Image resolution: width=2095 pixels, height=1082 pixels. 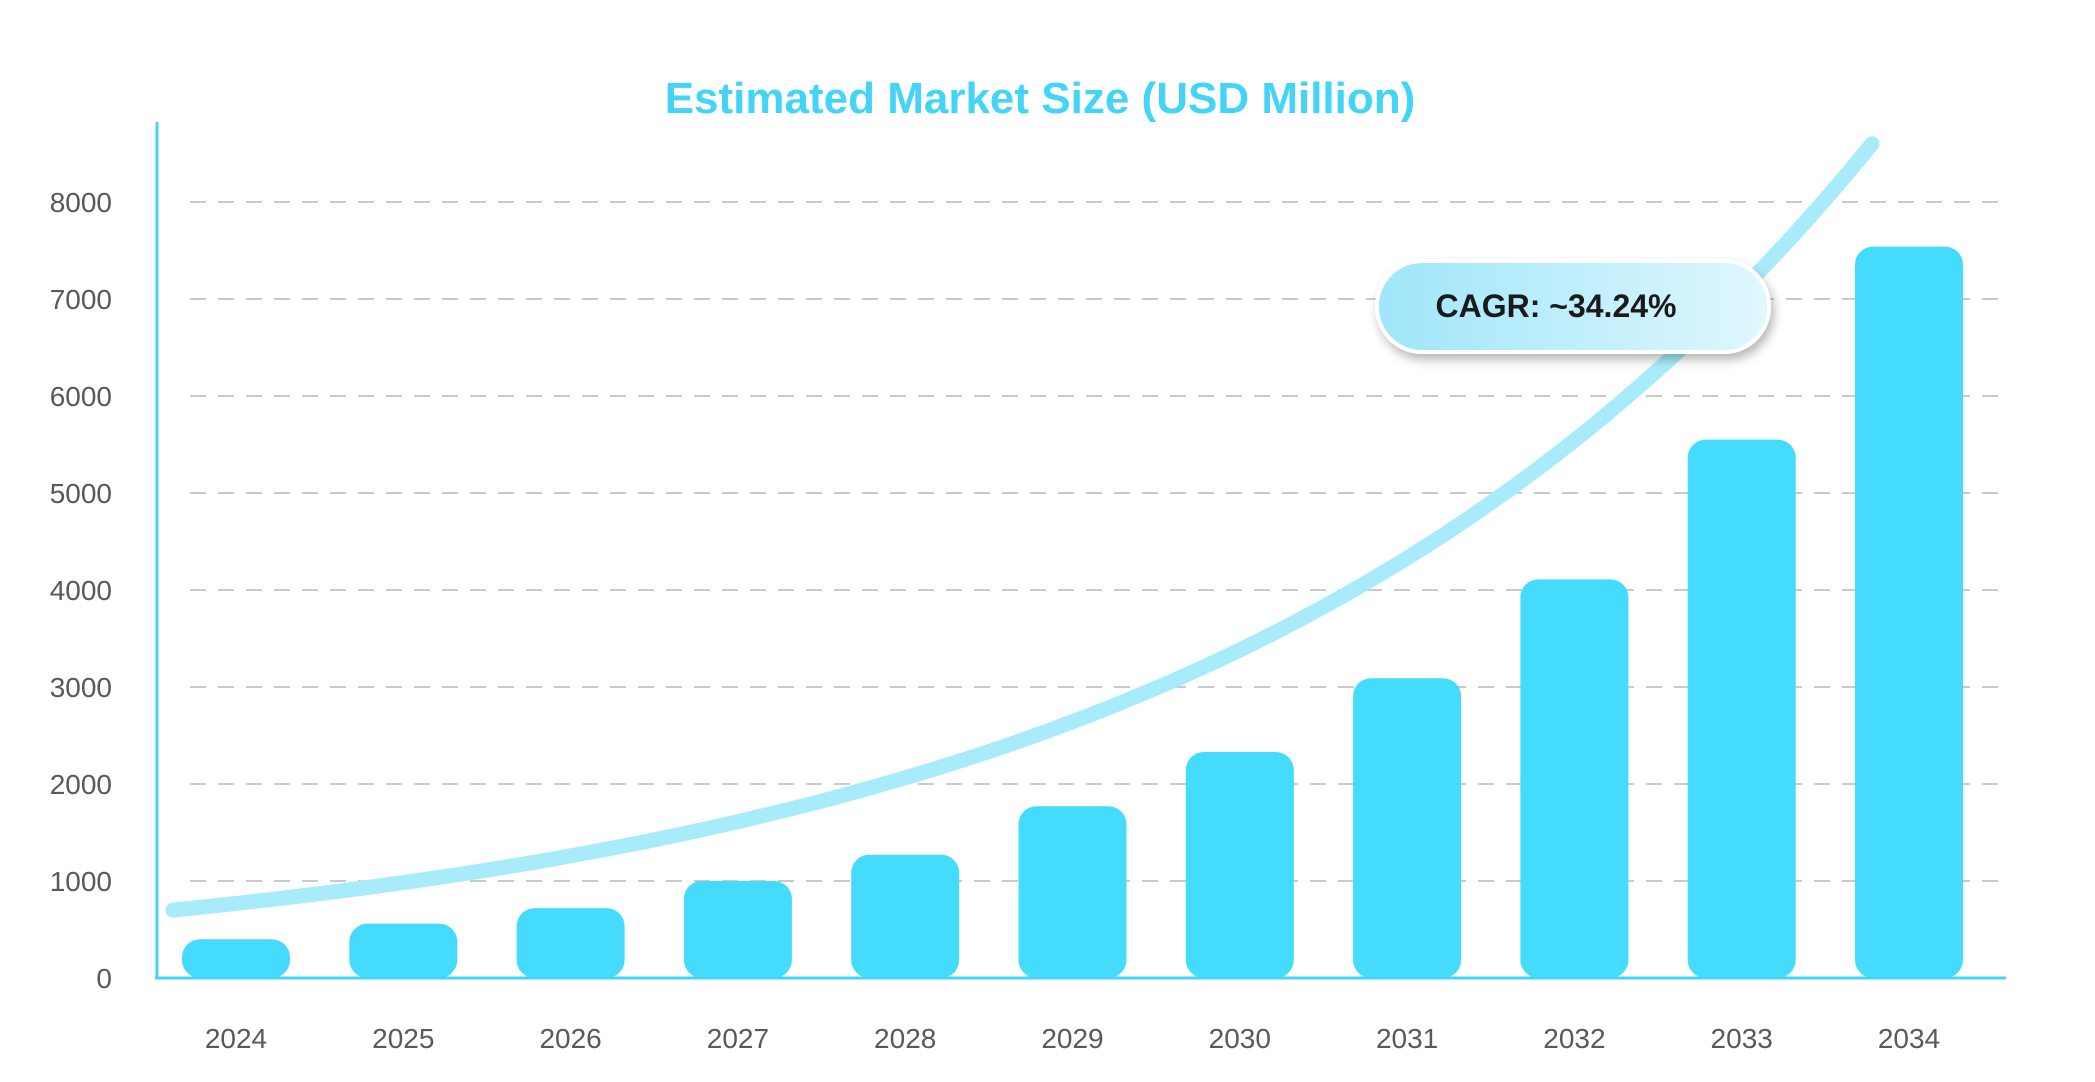 I want to click on cagr-label: CAGR: ~34.24%, so click(x=1556, y=306).